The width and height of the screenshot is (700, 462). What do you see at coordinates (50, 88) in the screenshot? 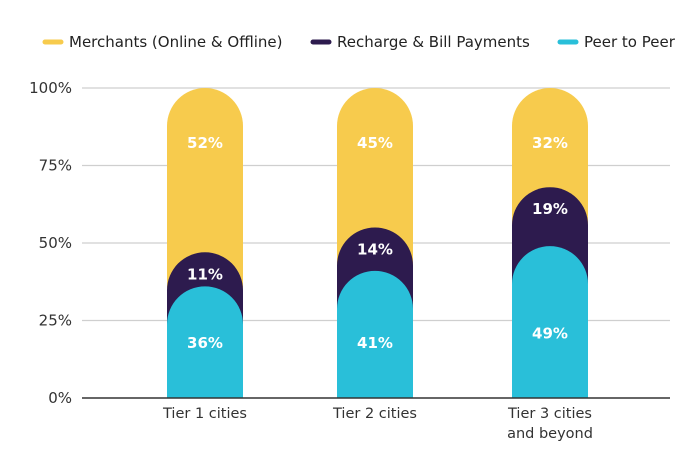
I see `y-tick-label: 100%` at bounding box center [50, 88].